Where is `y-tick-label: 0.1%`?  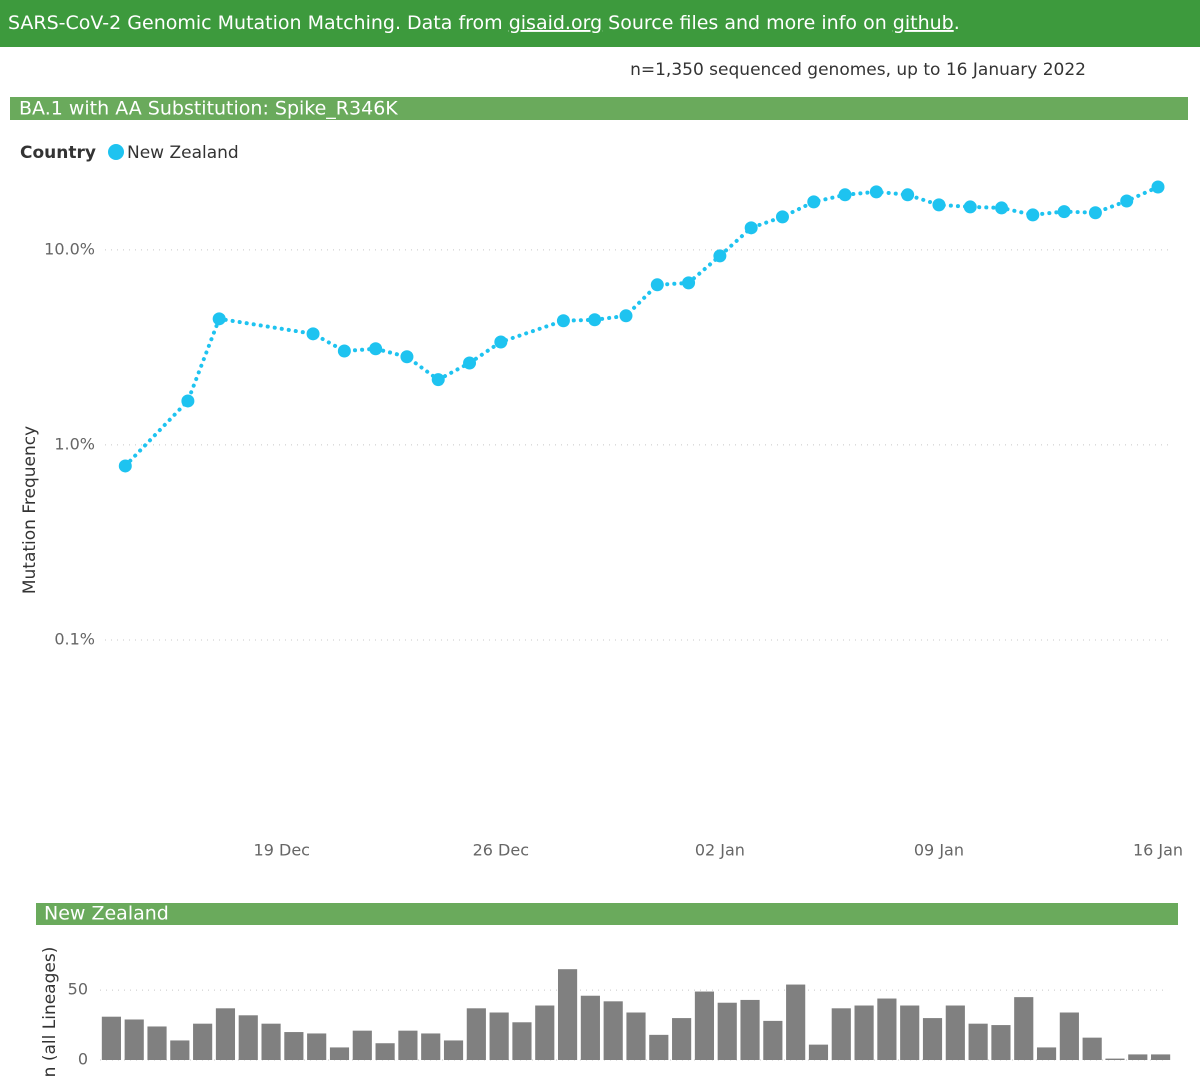
y-tick-label: 0.1% is located at coordinates (74, 638).